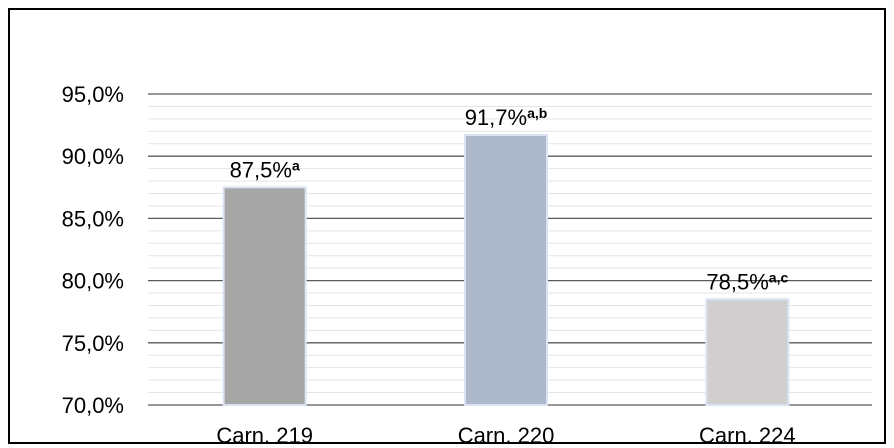 Image resolution: width=894 pixels, height=448 pixels. What do you see at coordinates (264, 435) in the screenshot?
I see `x-category-label: Carn. 219` at bounding box center [264, 435].